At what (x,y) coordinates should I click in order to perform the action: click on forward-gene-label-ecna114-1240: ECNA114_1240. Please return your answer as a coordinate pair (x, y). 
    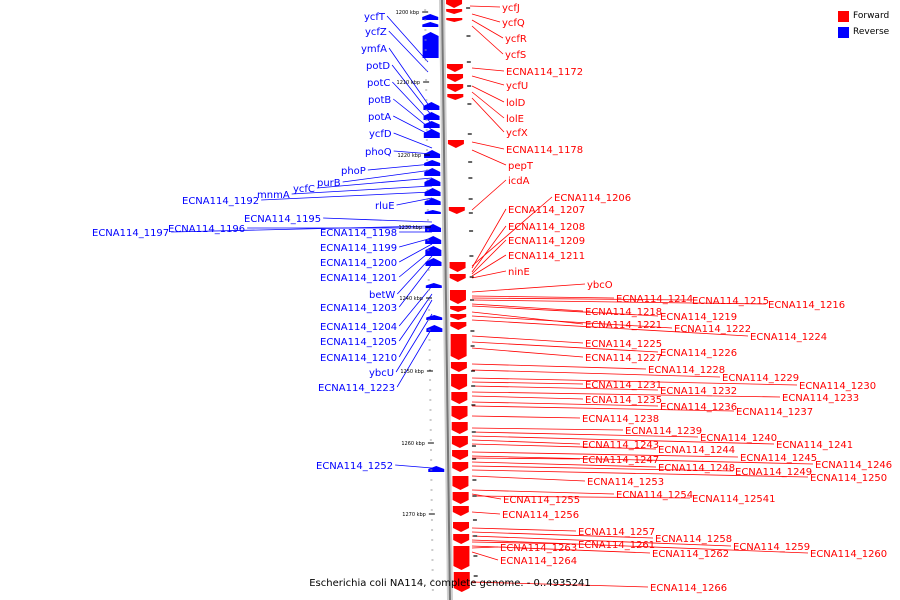
    Looking at the image, I should click on (738, 438).